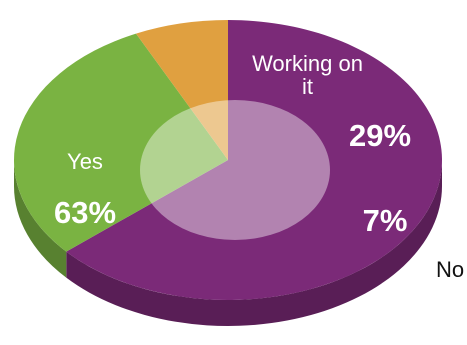 The height and width of the screenshot is (345, 467). Describe the element at coordinates (182, 90) in the screenshot. I see `slice` at that location.